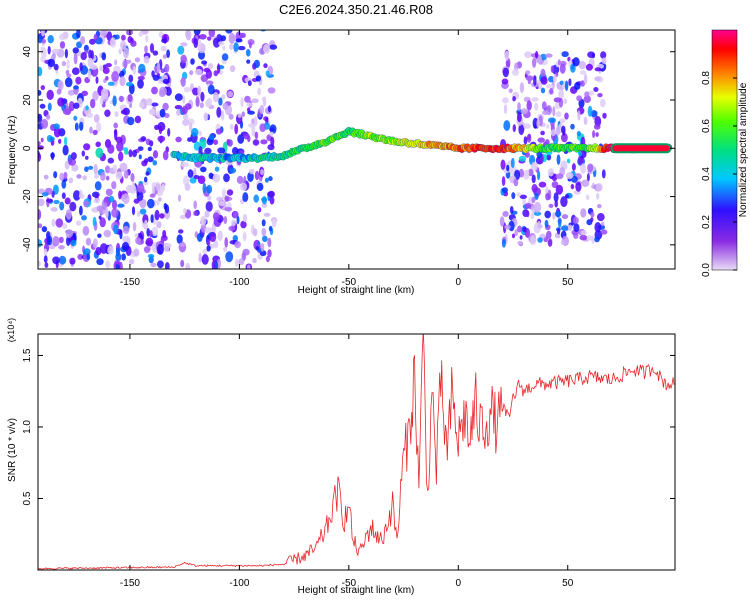 This screenshot has width=750, height=600. What do you see at coordinates (349, 282) in the screenshot?
I see `x-tick-label: -50` at bounding box center [349, 282].